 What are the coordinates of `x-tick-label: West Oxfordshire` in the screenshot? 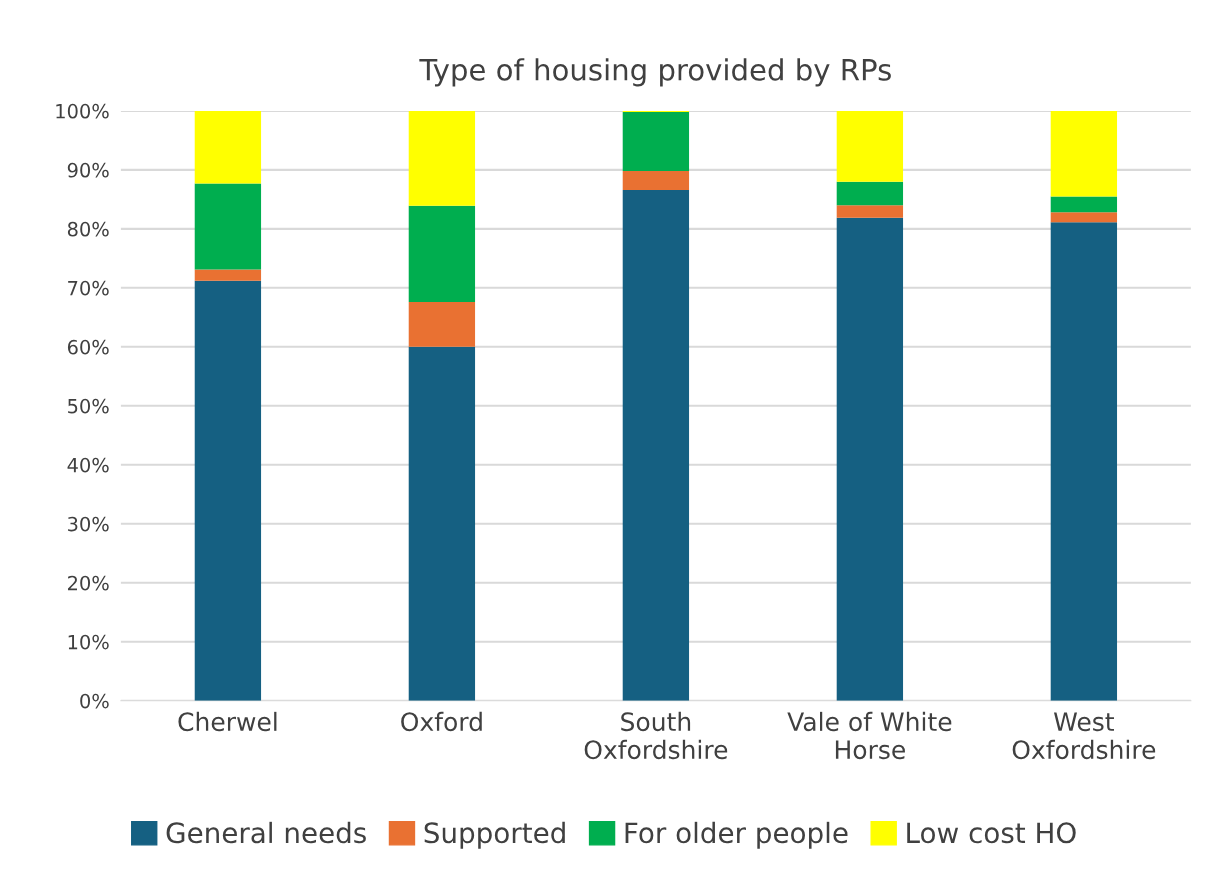 It's located at (1084, 736).